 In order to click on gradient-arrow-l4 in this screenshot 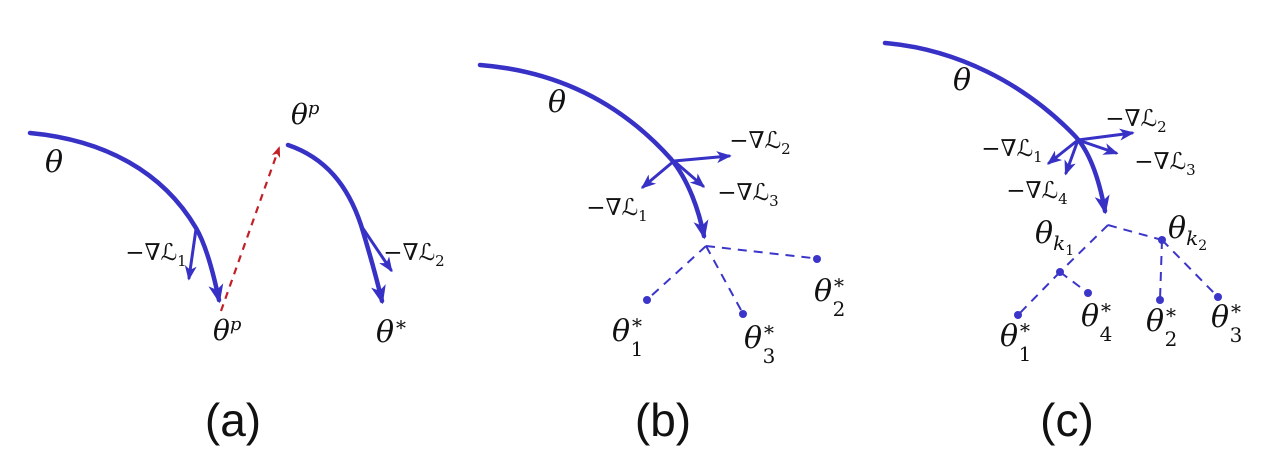, I will do `click(1072, 157)`.